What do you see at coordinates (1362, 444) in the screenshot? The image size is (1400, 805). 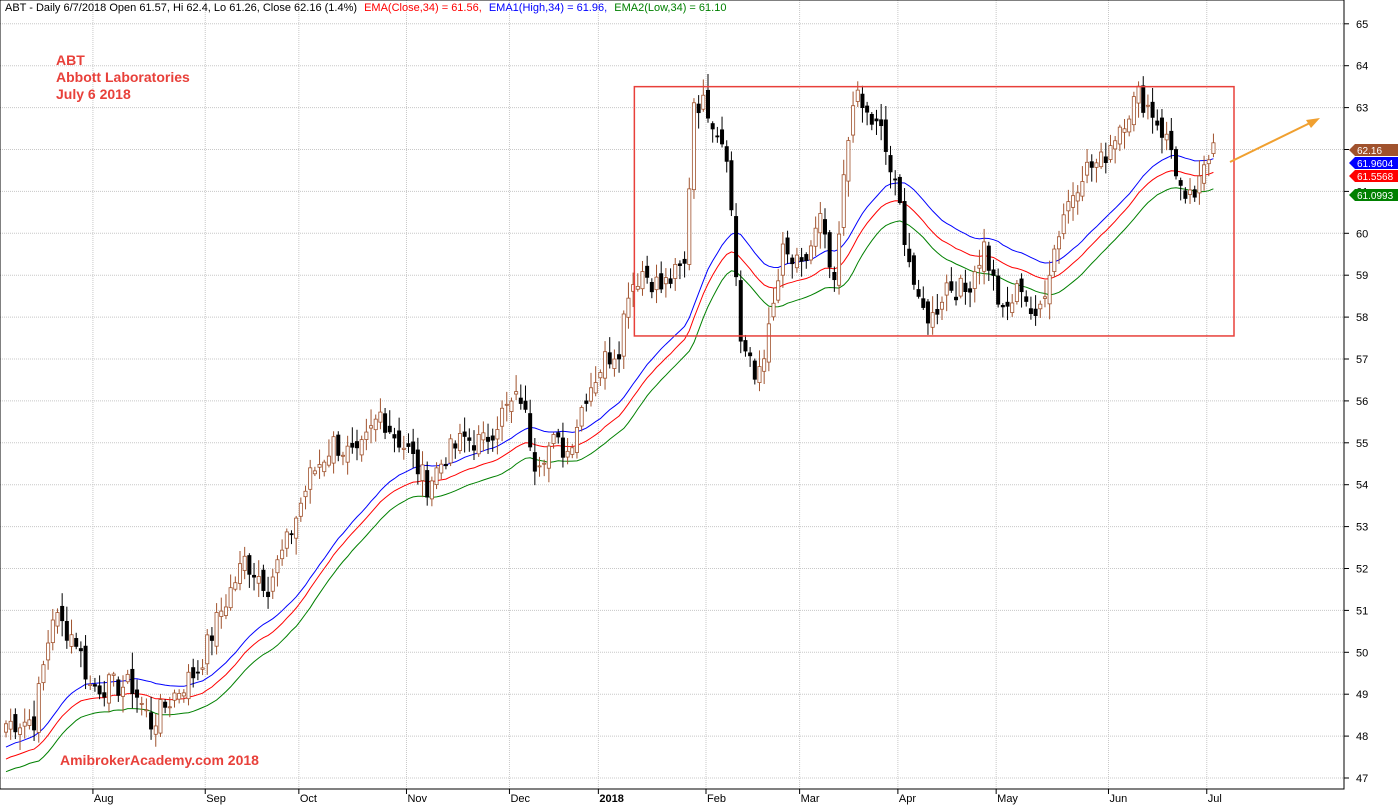 I see `y-tick-label: 55` at bounding box center [1362, 444].